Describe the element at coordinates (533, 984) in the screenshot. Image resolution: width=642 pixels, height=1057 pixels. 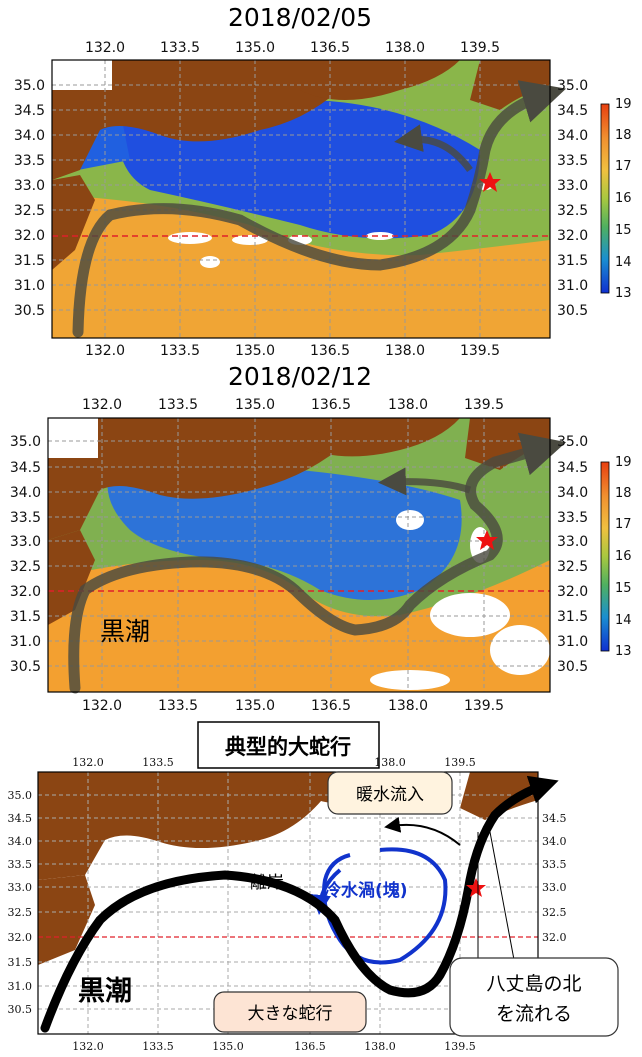
I see `hachijo-label-line1: 八丈島の北` at that location.